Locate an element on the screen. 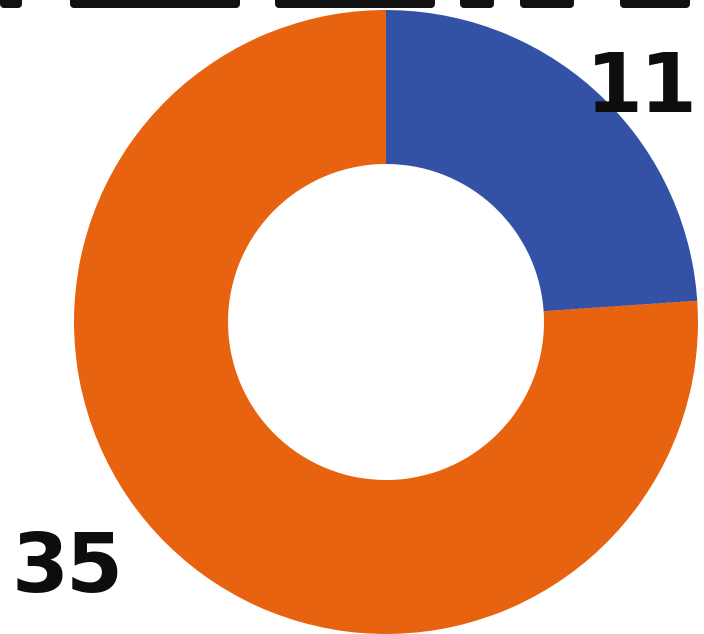 The width and height of the screenshot is (704, 634). data-label-11: 11 is located at coordinates (640, 84).